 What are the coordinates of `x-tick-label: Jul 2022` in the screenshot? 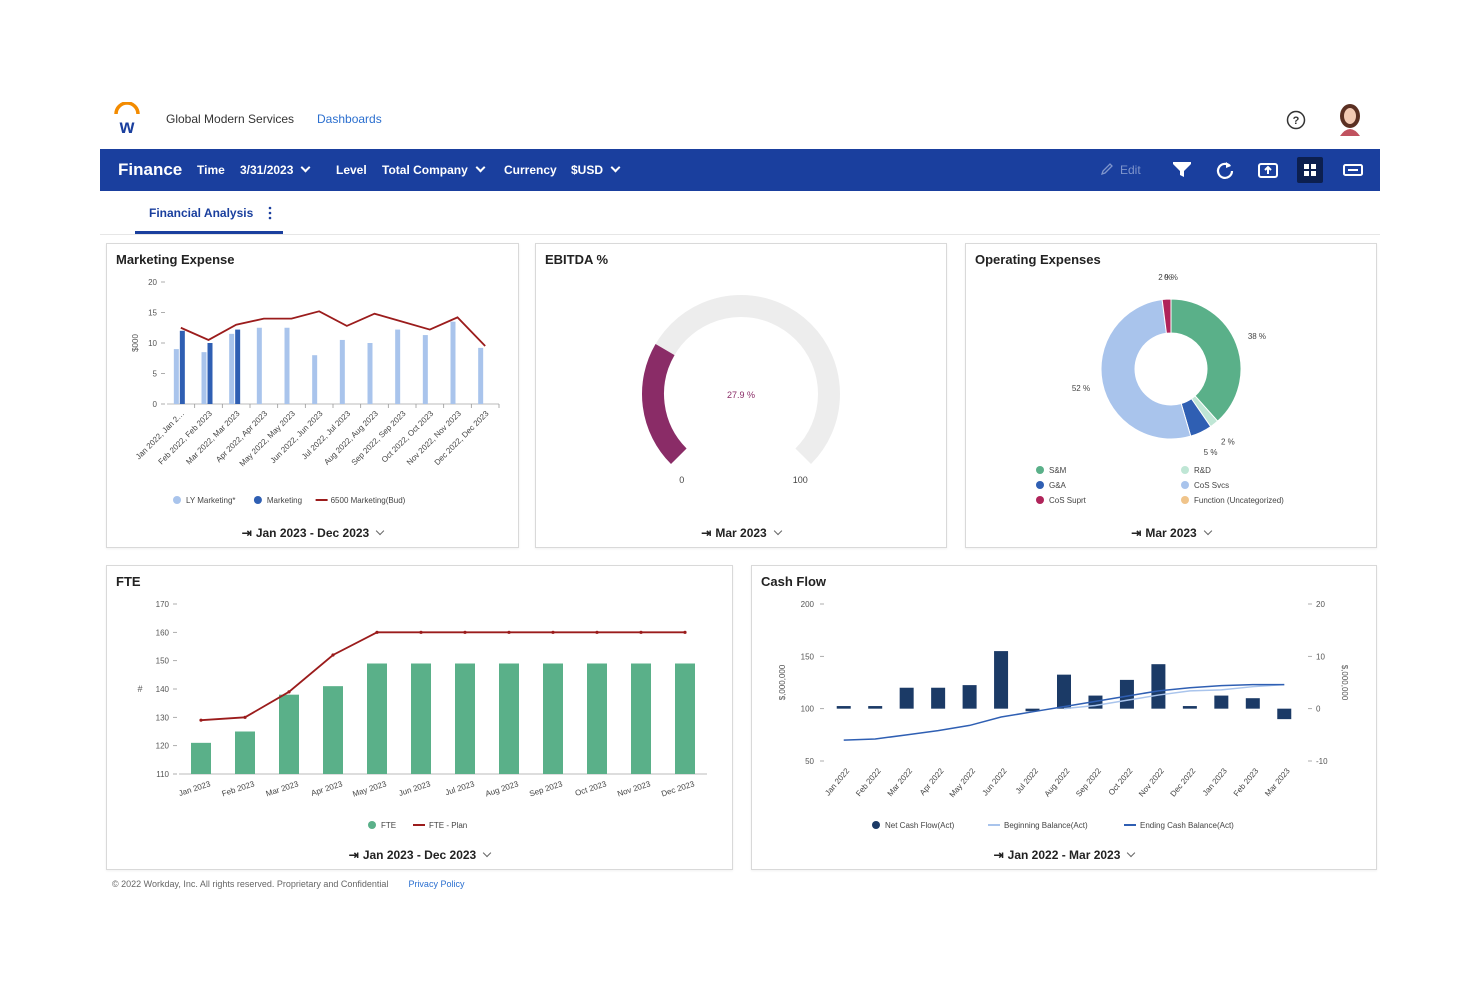 It's located at (1027, 780).